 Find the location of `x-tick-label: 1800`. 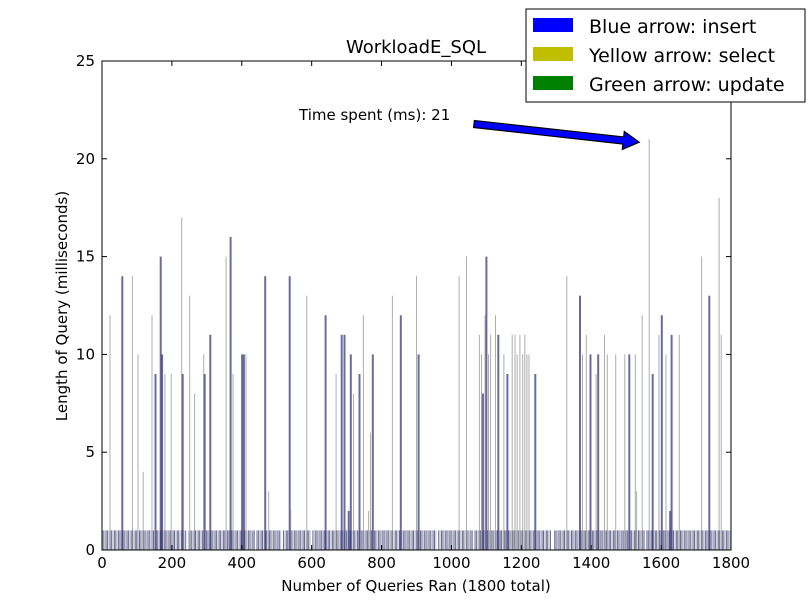

x-tick-label: 1800 is located at coordinates (731, 563).